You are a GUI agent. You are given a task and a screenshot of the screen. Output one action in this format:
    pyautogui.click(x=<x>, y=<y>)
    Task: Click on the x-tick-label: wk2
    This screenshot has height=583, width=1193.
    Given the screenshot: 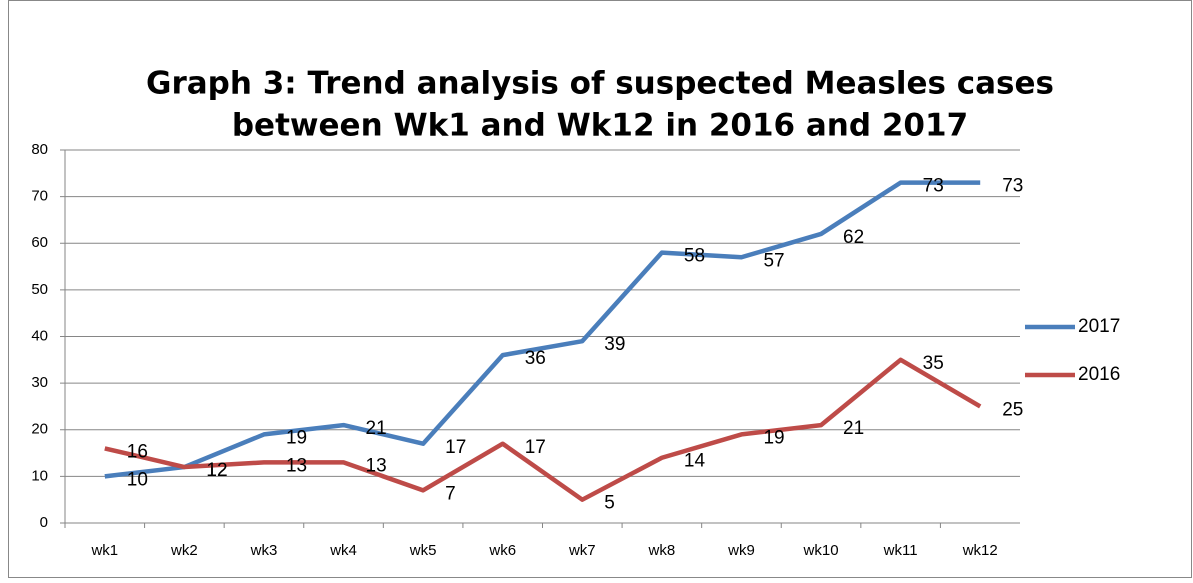 What is the action you would take?
    pyautogui.click(x=184, y=550)
    